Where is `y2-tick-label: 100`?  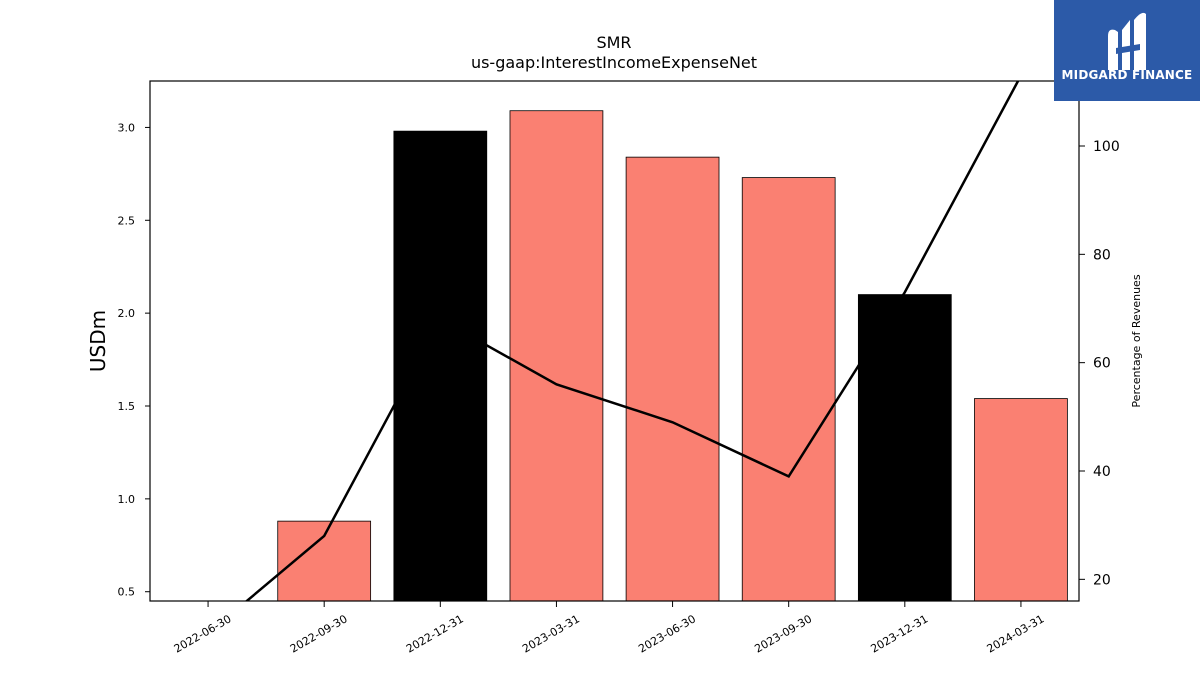 y2-tick-label: 100 is located at coordinates (1106, 147).